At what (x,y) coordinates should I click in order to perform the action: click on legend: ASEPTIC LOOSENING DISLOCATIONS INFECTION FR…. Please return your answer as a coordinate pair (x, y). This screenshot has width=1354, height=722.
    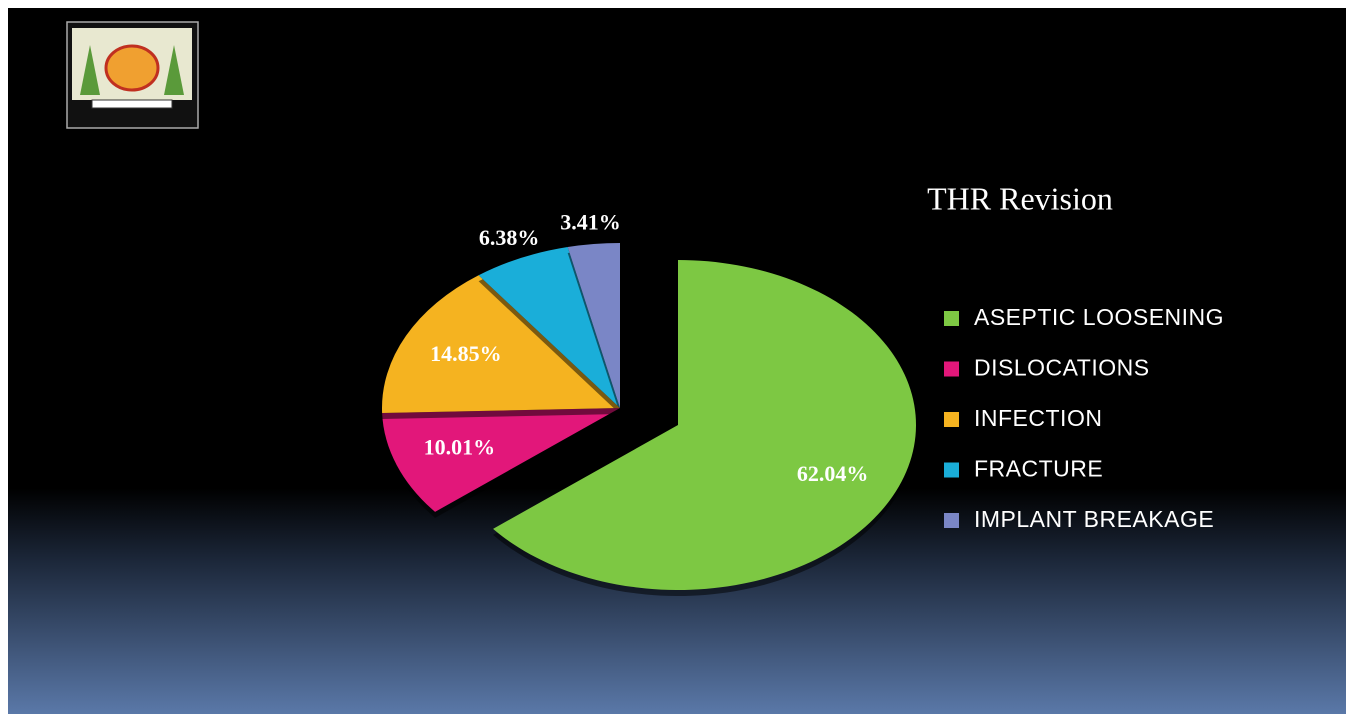
    Looking at the image, I should click on (1084, 418).